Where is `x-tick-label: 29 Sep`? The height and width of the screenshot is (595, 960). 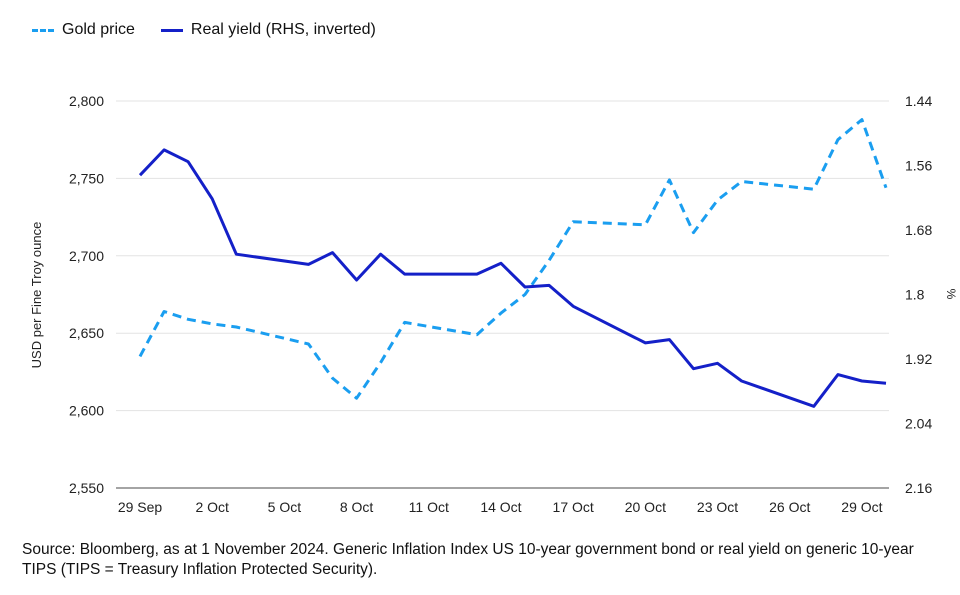 x-tick-label: 29 Sep is located at coordinates (140, 507).